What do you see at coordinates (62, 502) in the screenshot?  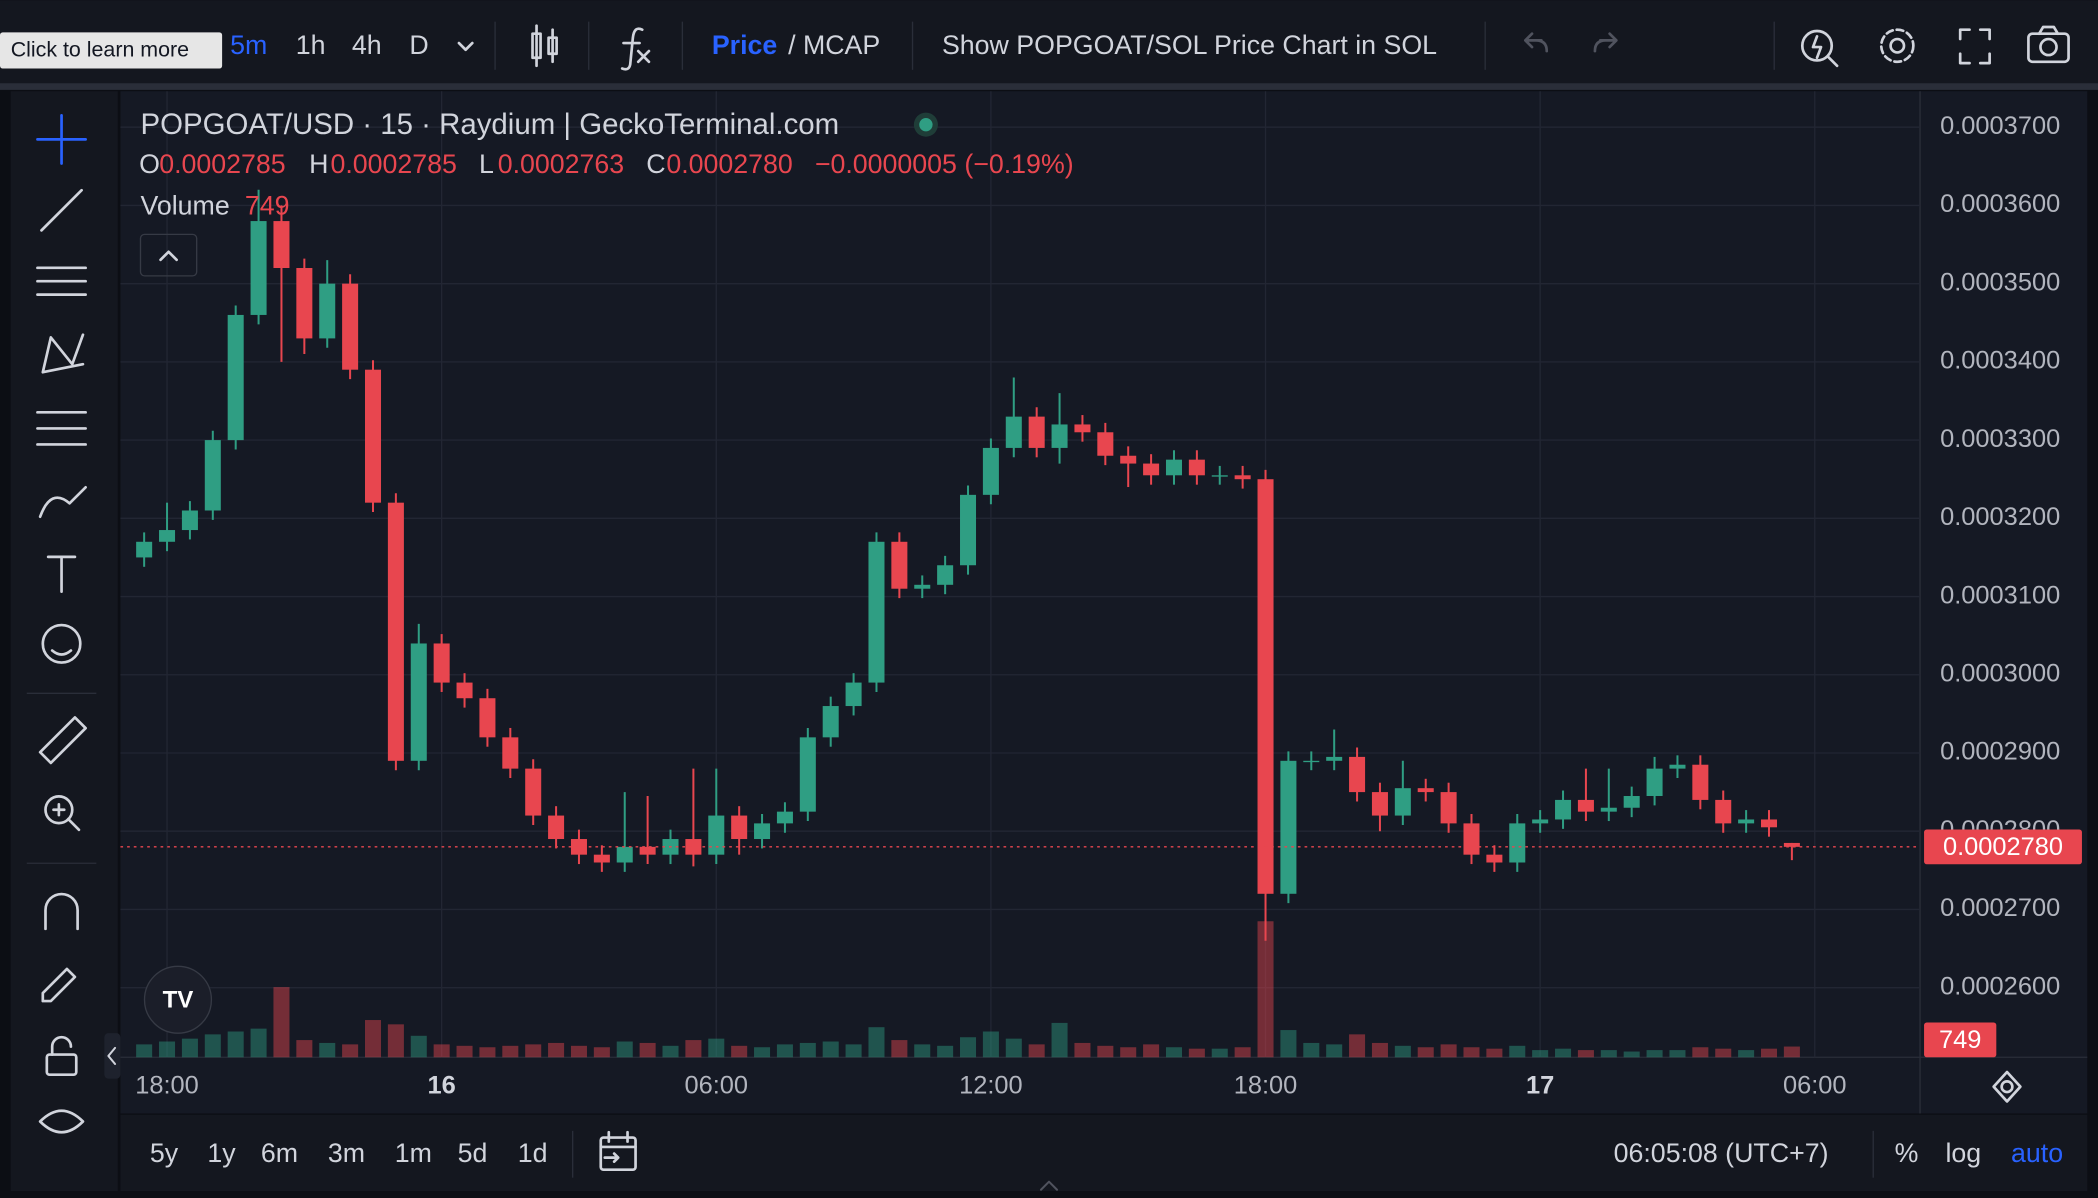 I see `brush-icon` at bounding box center [62, 502].